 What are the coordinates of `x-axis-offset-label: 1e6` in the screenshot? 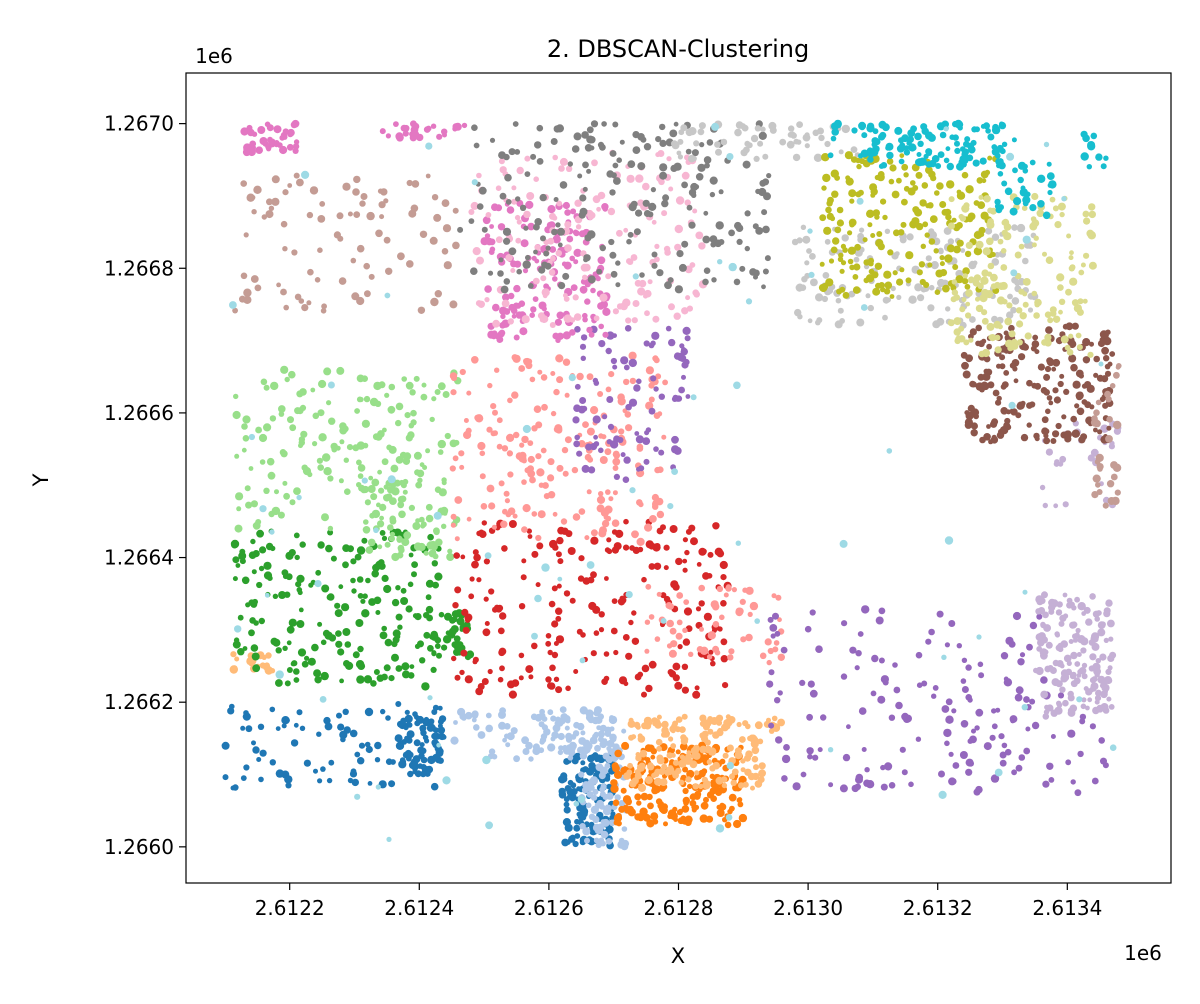 It's located at (1143, 953).